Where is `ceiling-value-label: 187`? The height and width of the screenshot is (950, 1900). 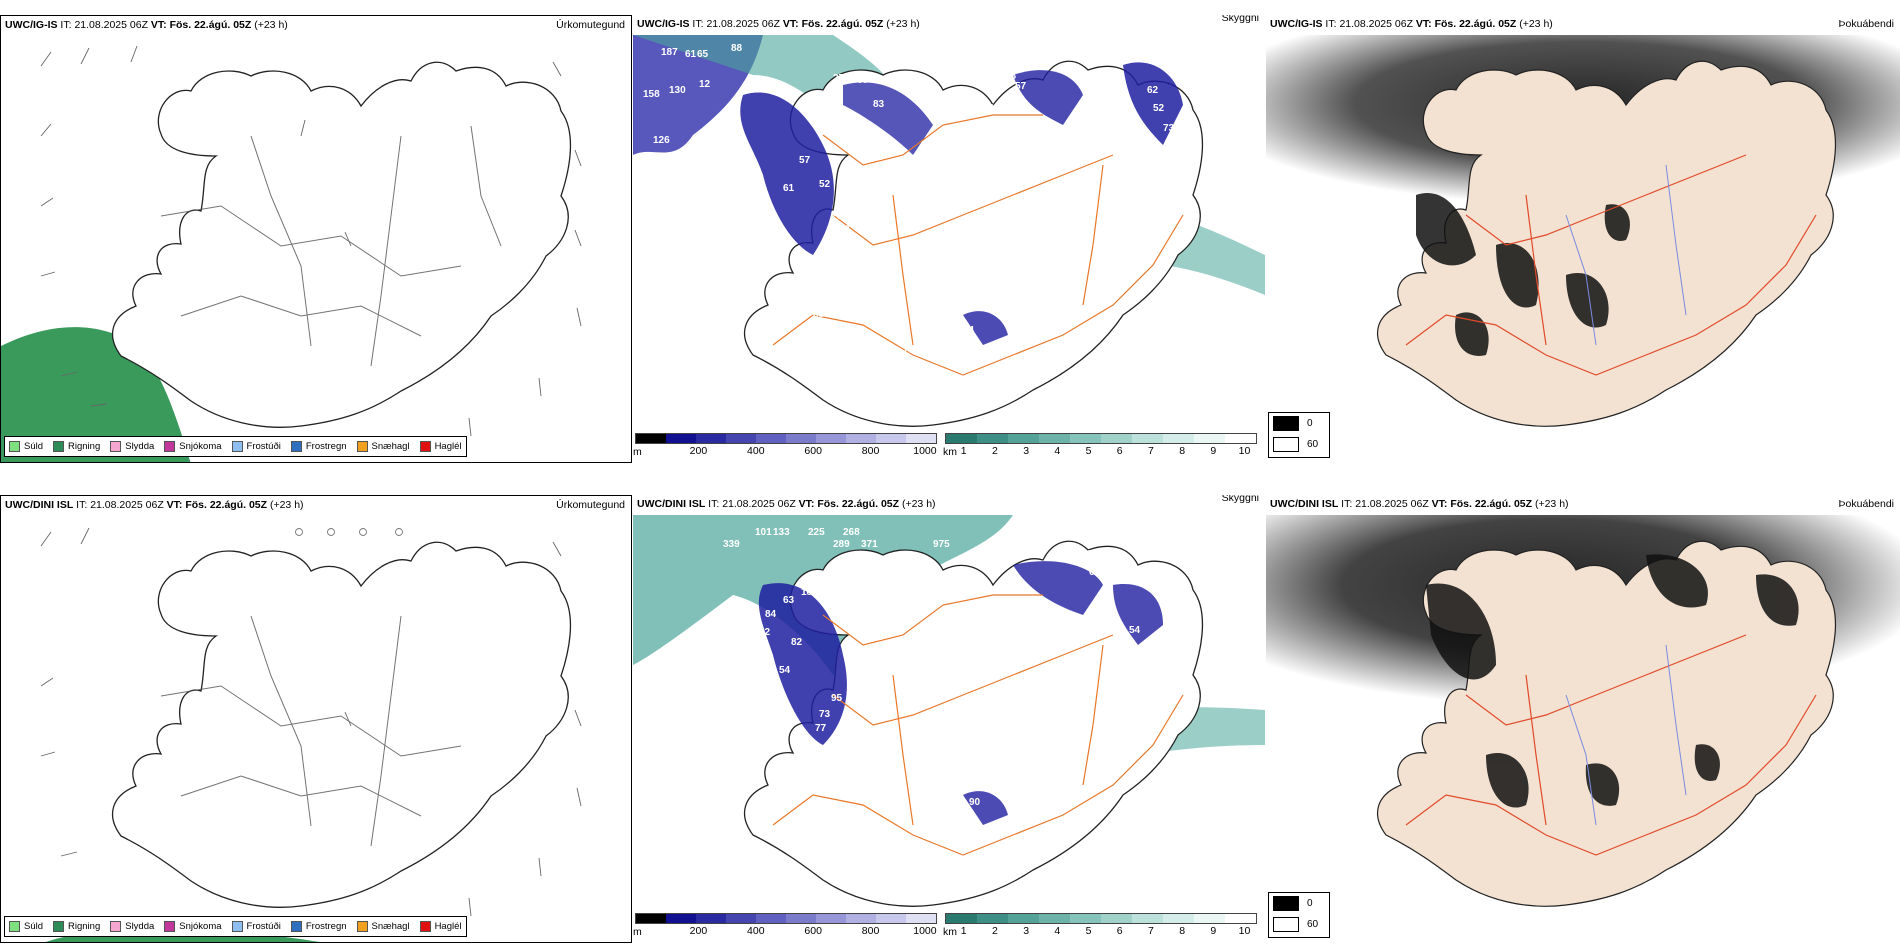 ceiling-value-label: 187 is located at coordinates (669, 52).